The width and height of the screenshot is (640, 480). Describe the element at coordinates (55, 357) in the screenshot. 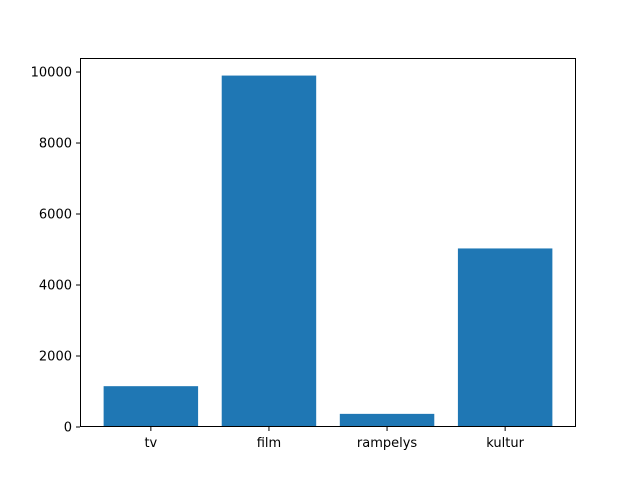

I see `y-tick-label-2000: 2000` at that location.